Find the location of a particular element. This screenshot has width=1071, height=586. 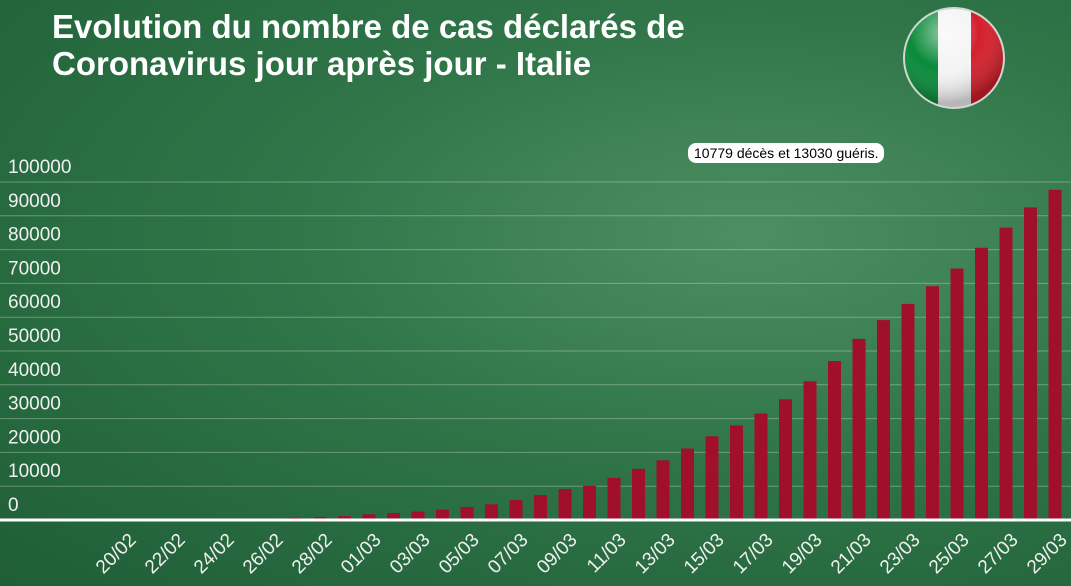

x-tick-label: 25/03 is located at coordinates (949, 554).